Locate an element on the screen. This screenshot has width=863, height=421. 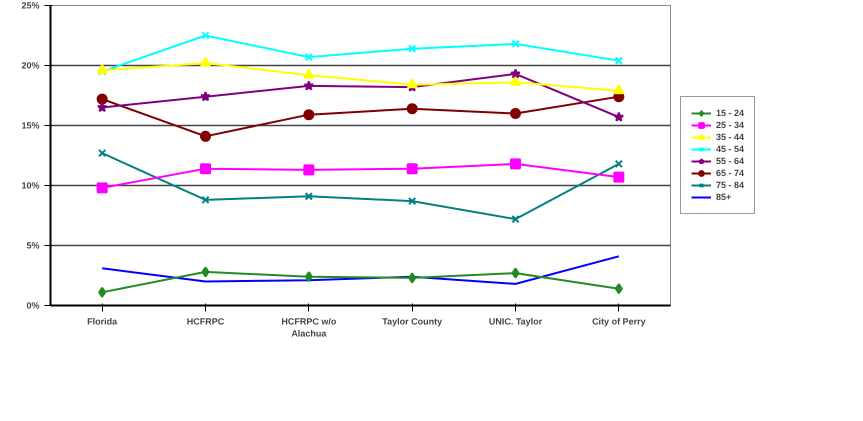
legend-label: 25 - 34 is located at coordinates (730, 125).